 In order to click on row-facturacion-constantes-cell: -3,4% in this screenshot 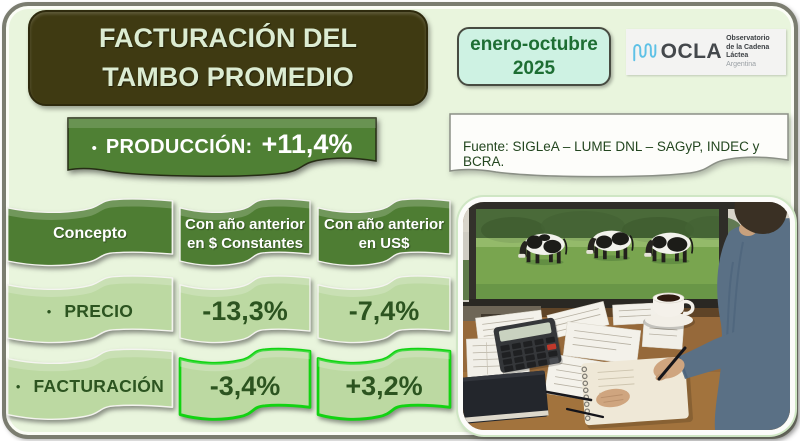, I will do `click(245, 384)`.